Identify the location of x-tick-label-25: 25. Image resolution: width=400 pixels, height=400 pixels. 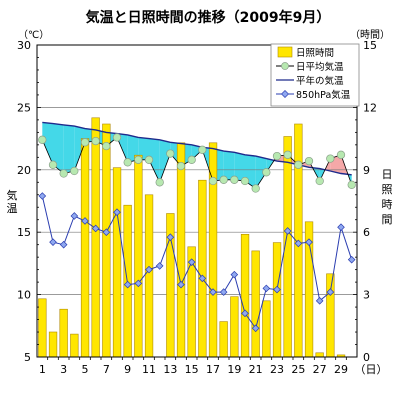
(298, 369).